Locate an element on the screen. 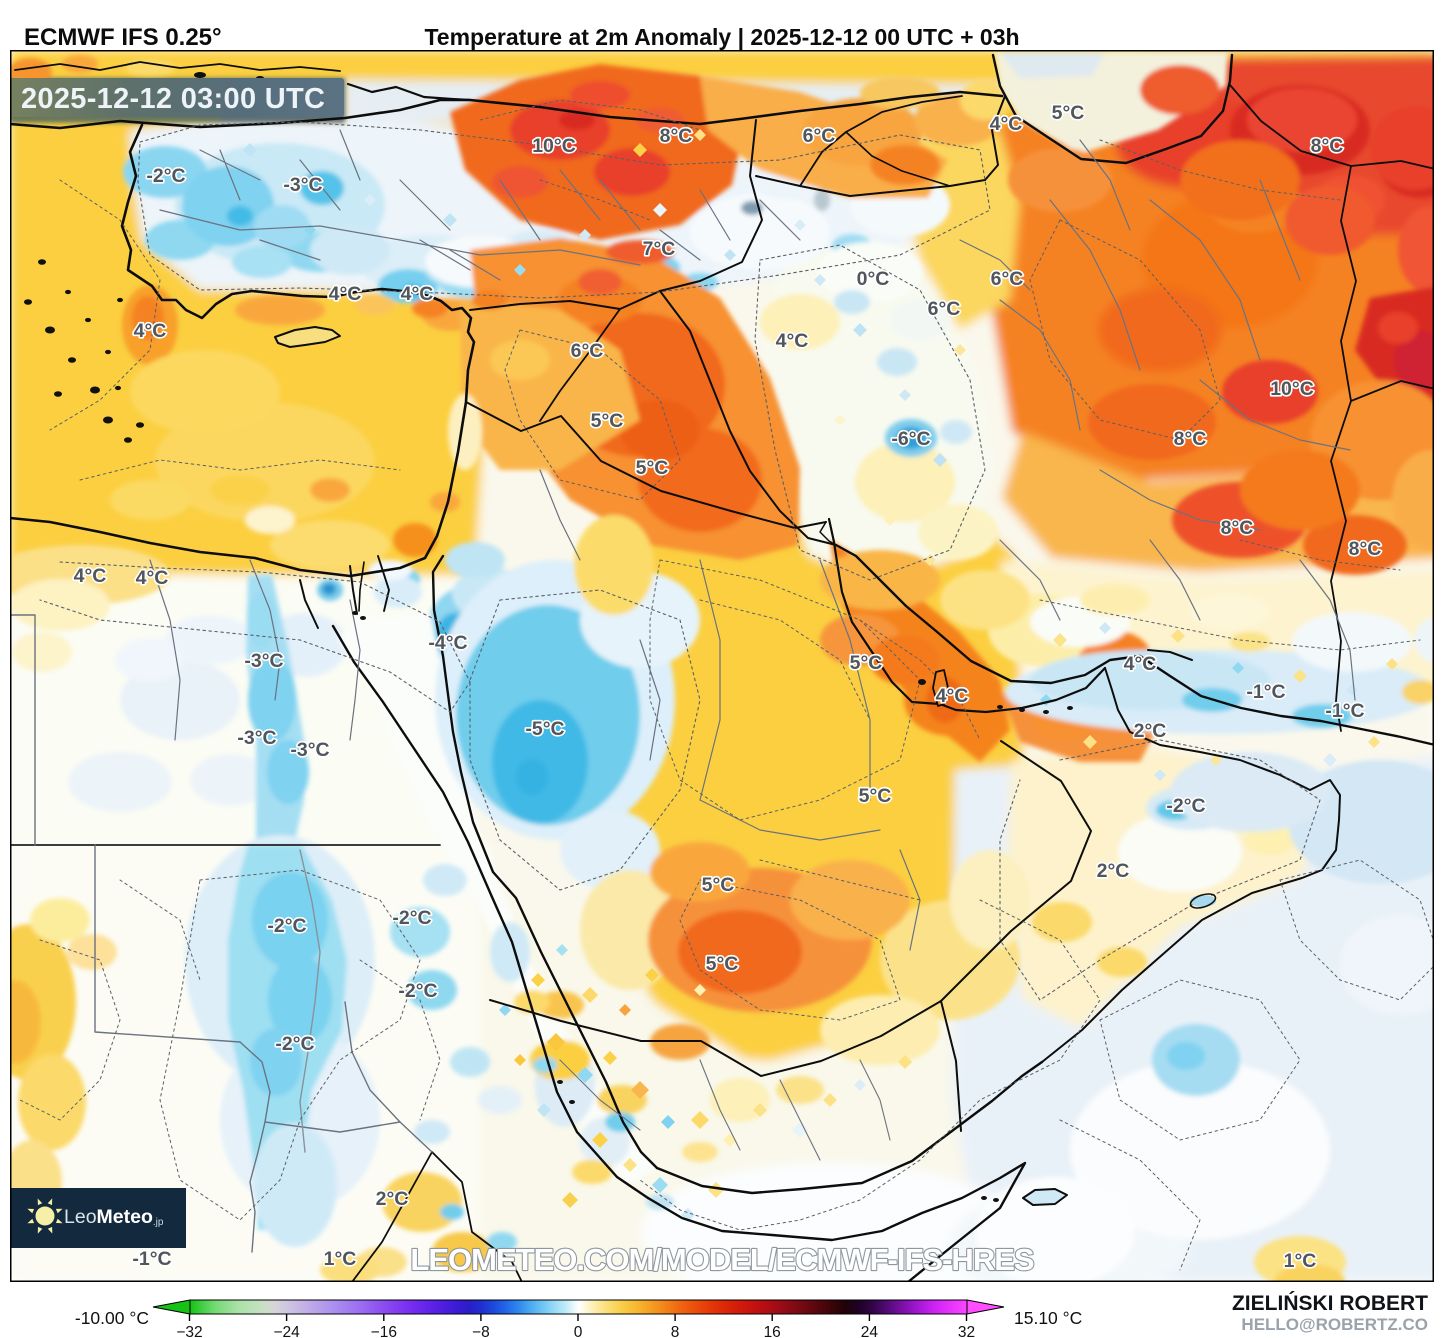  svg-text: −16 is located at coordinates (384, 1331).